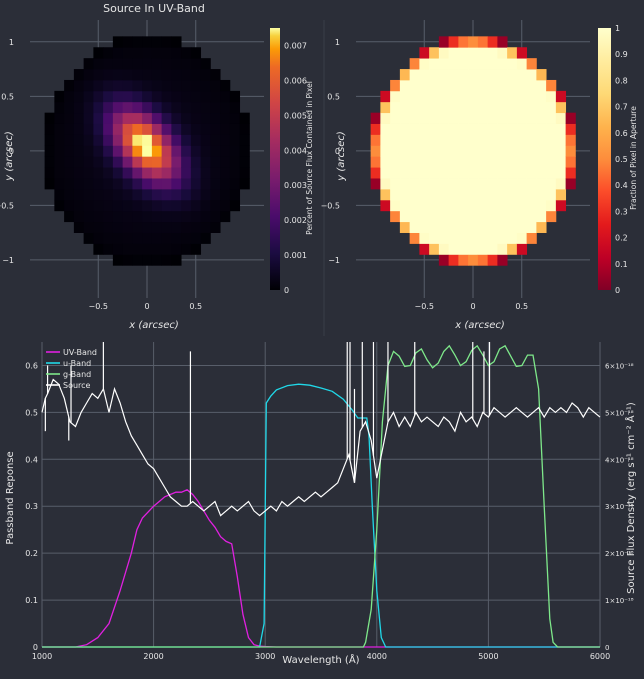 This screenshot has width=644, height=679. Describe the element at coordinates (633, 158) in the screenshot. I see `colorbar-label: Fraction of Pixel in Aperture` at that location.